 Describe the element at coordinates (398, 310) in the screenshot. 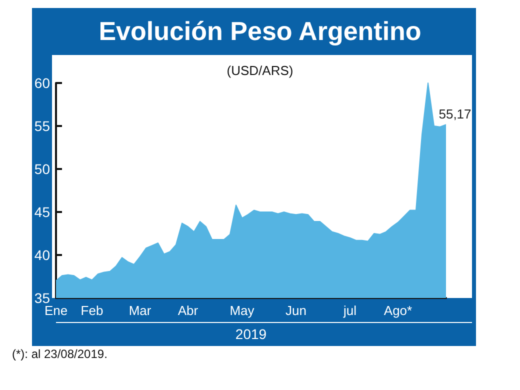

I see `x-tick-label: Ago*` at that location.